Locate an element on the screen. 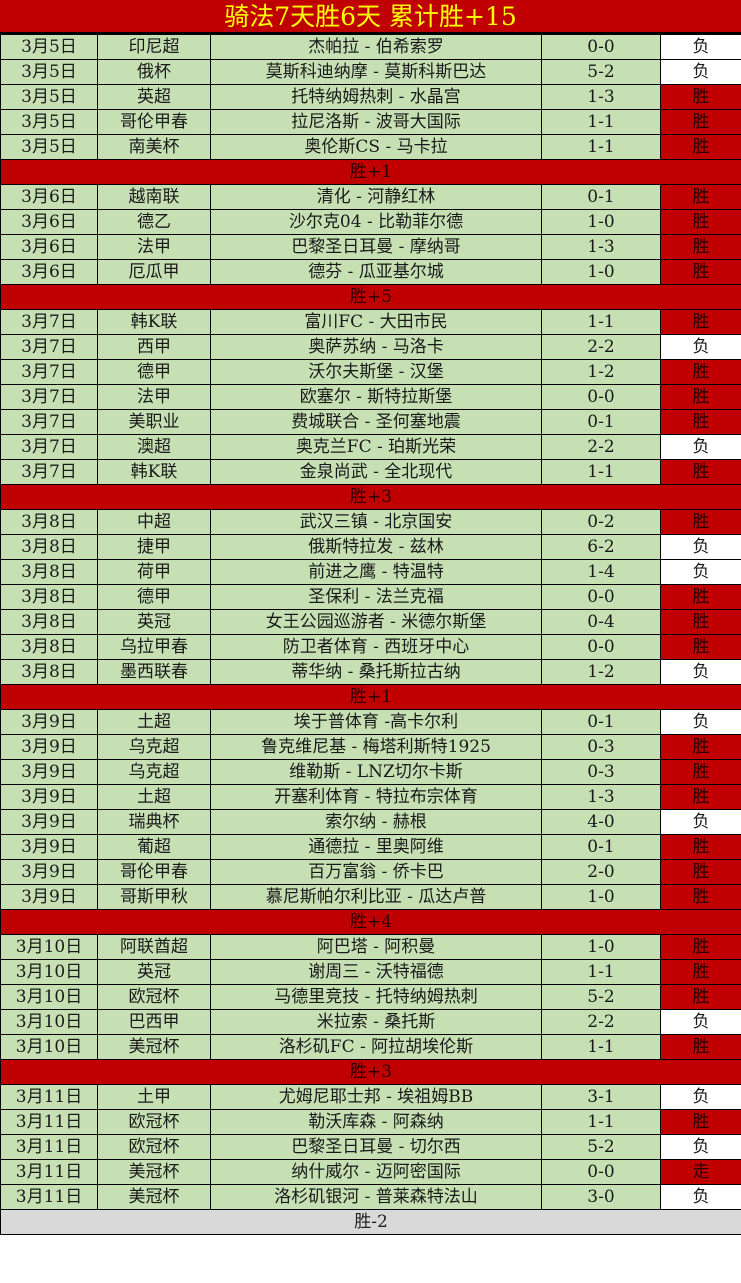 Image resolution: width=741 pixels, height=1283 pixels. match-cell: 欧塞尔 - 斯特拉斯堡 is located at coordinates (376, 397).